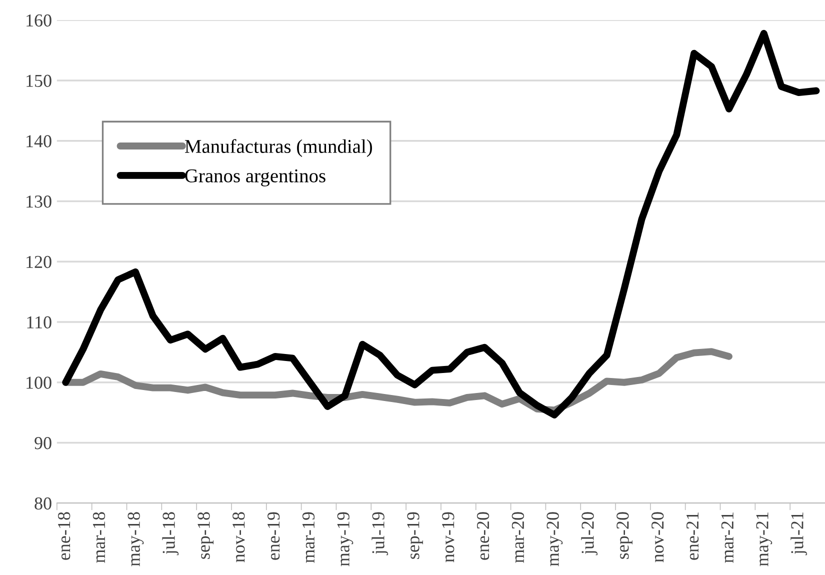  What do you see at coordinates (274, 536) in the screenshot?
I see `x-tick-label: ene-19` at bounding box center [274, 536].